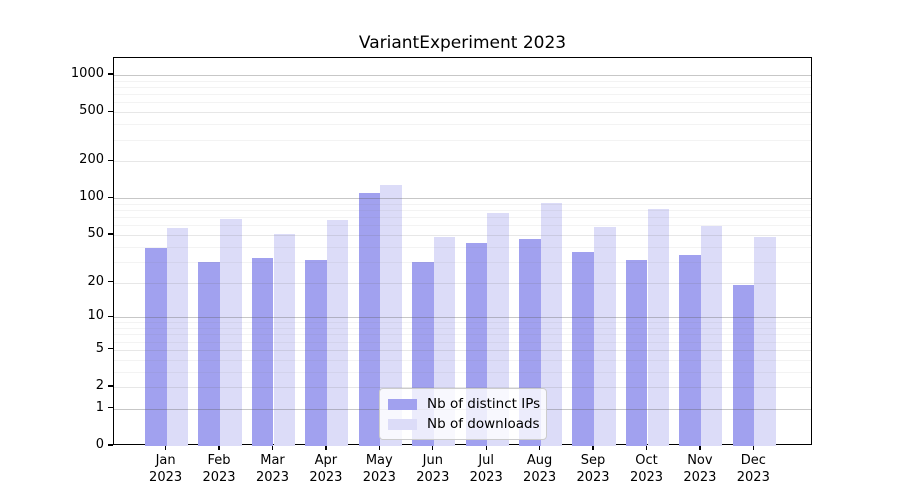  I want to click on bar-nb-of-downloads-sep, so click(605, 336).